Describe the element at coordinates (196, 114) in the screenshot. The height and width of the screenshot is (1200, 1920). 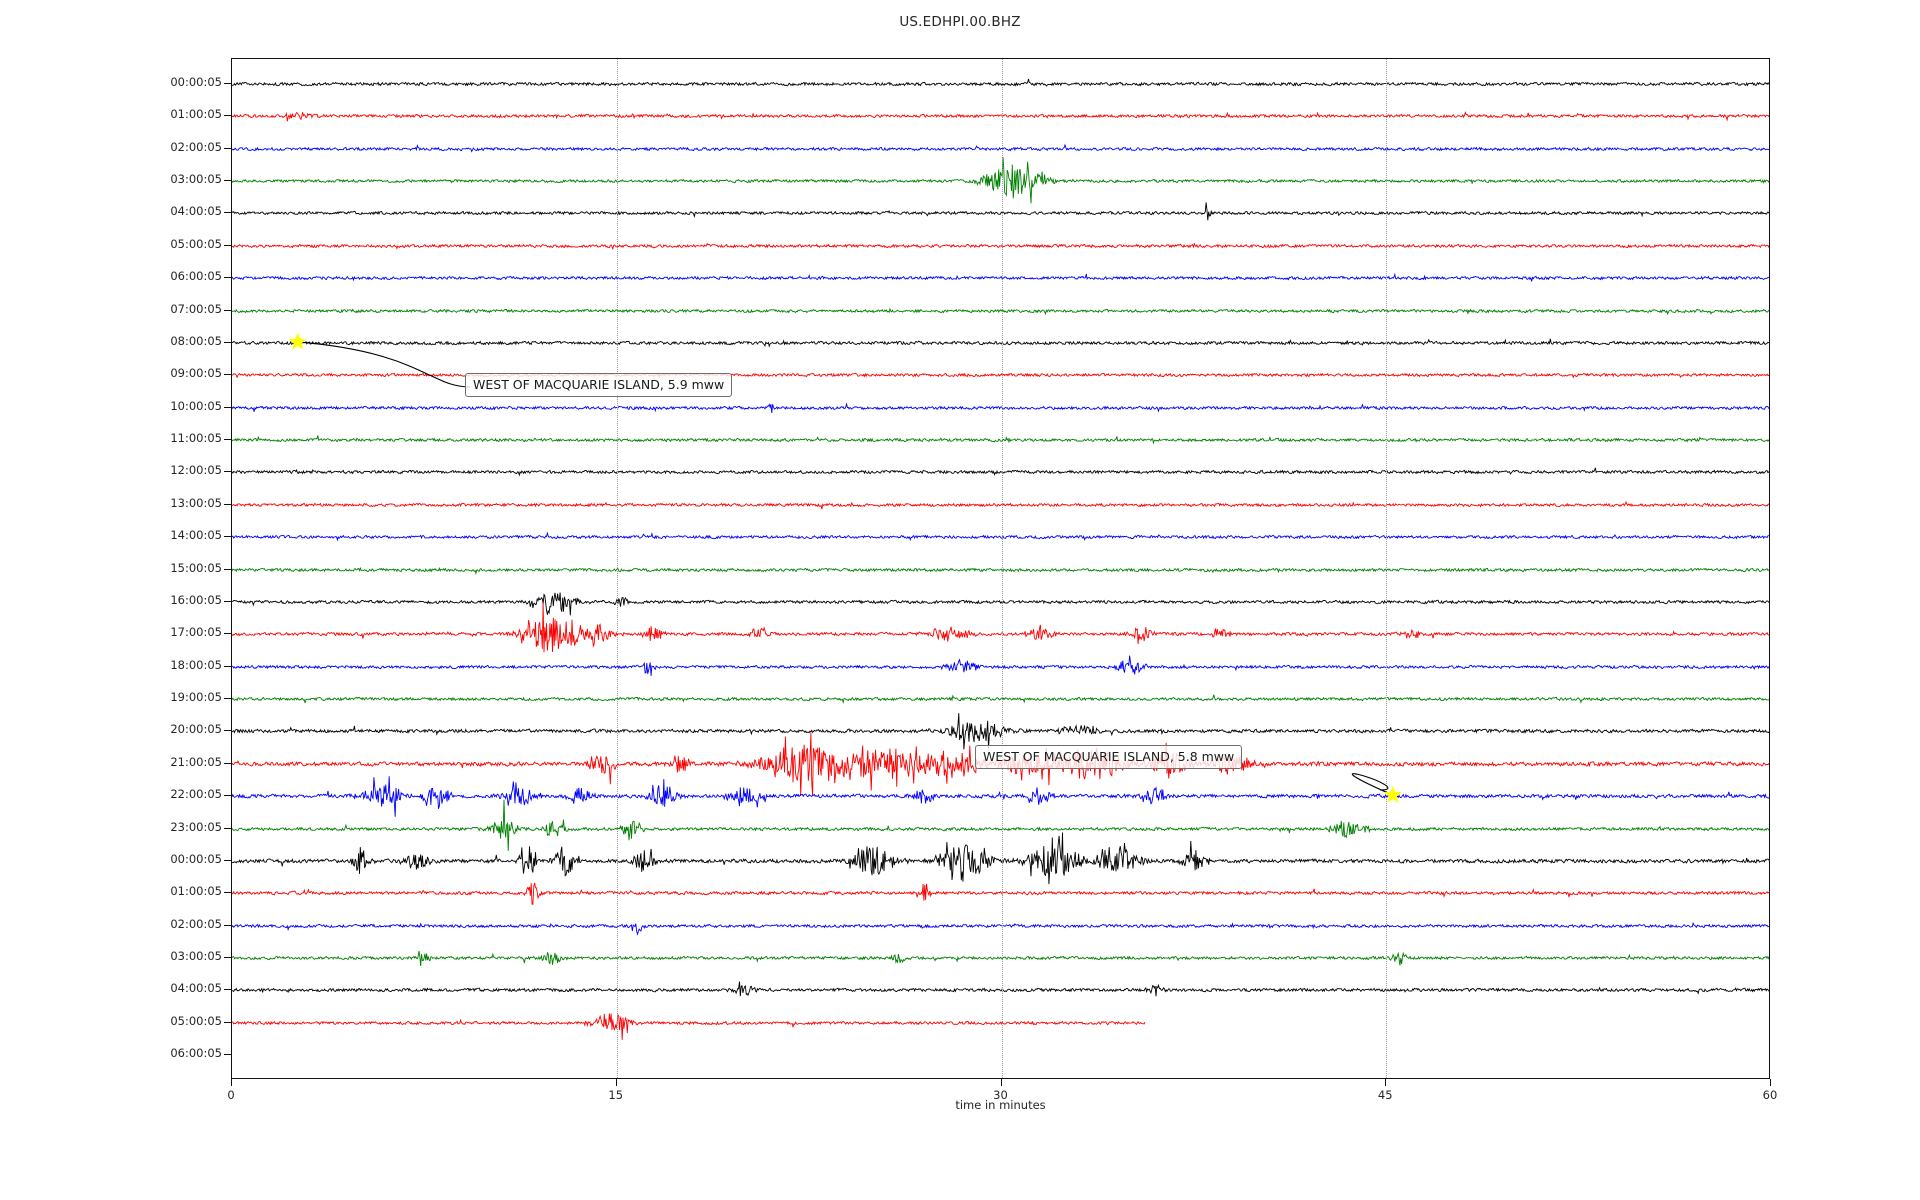
I see `y-axis-tick-label: 01:00:05` at that location.